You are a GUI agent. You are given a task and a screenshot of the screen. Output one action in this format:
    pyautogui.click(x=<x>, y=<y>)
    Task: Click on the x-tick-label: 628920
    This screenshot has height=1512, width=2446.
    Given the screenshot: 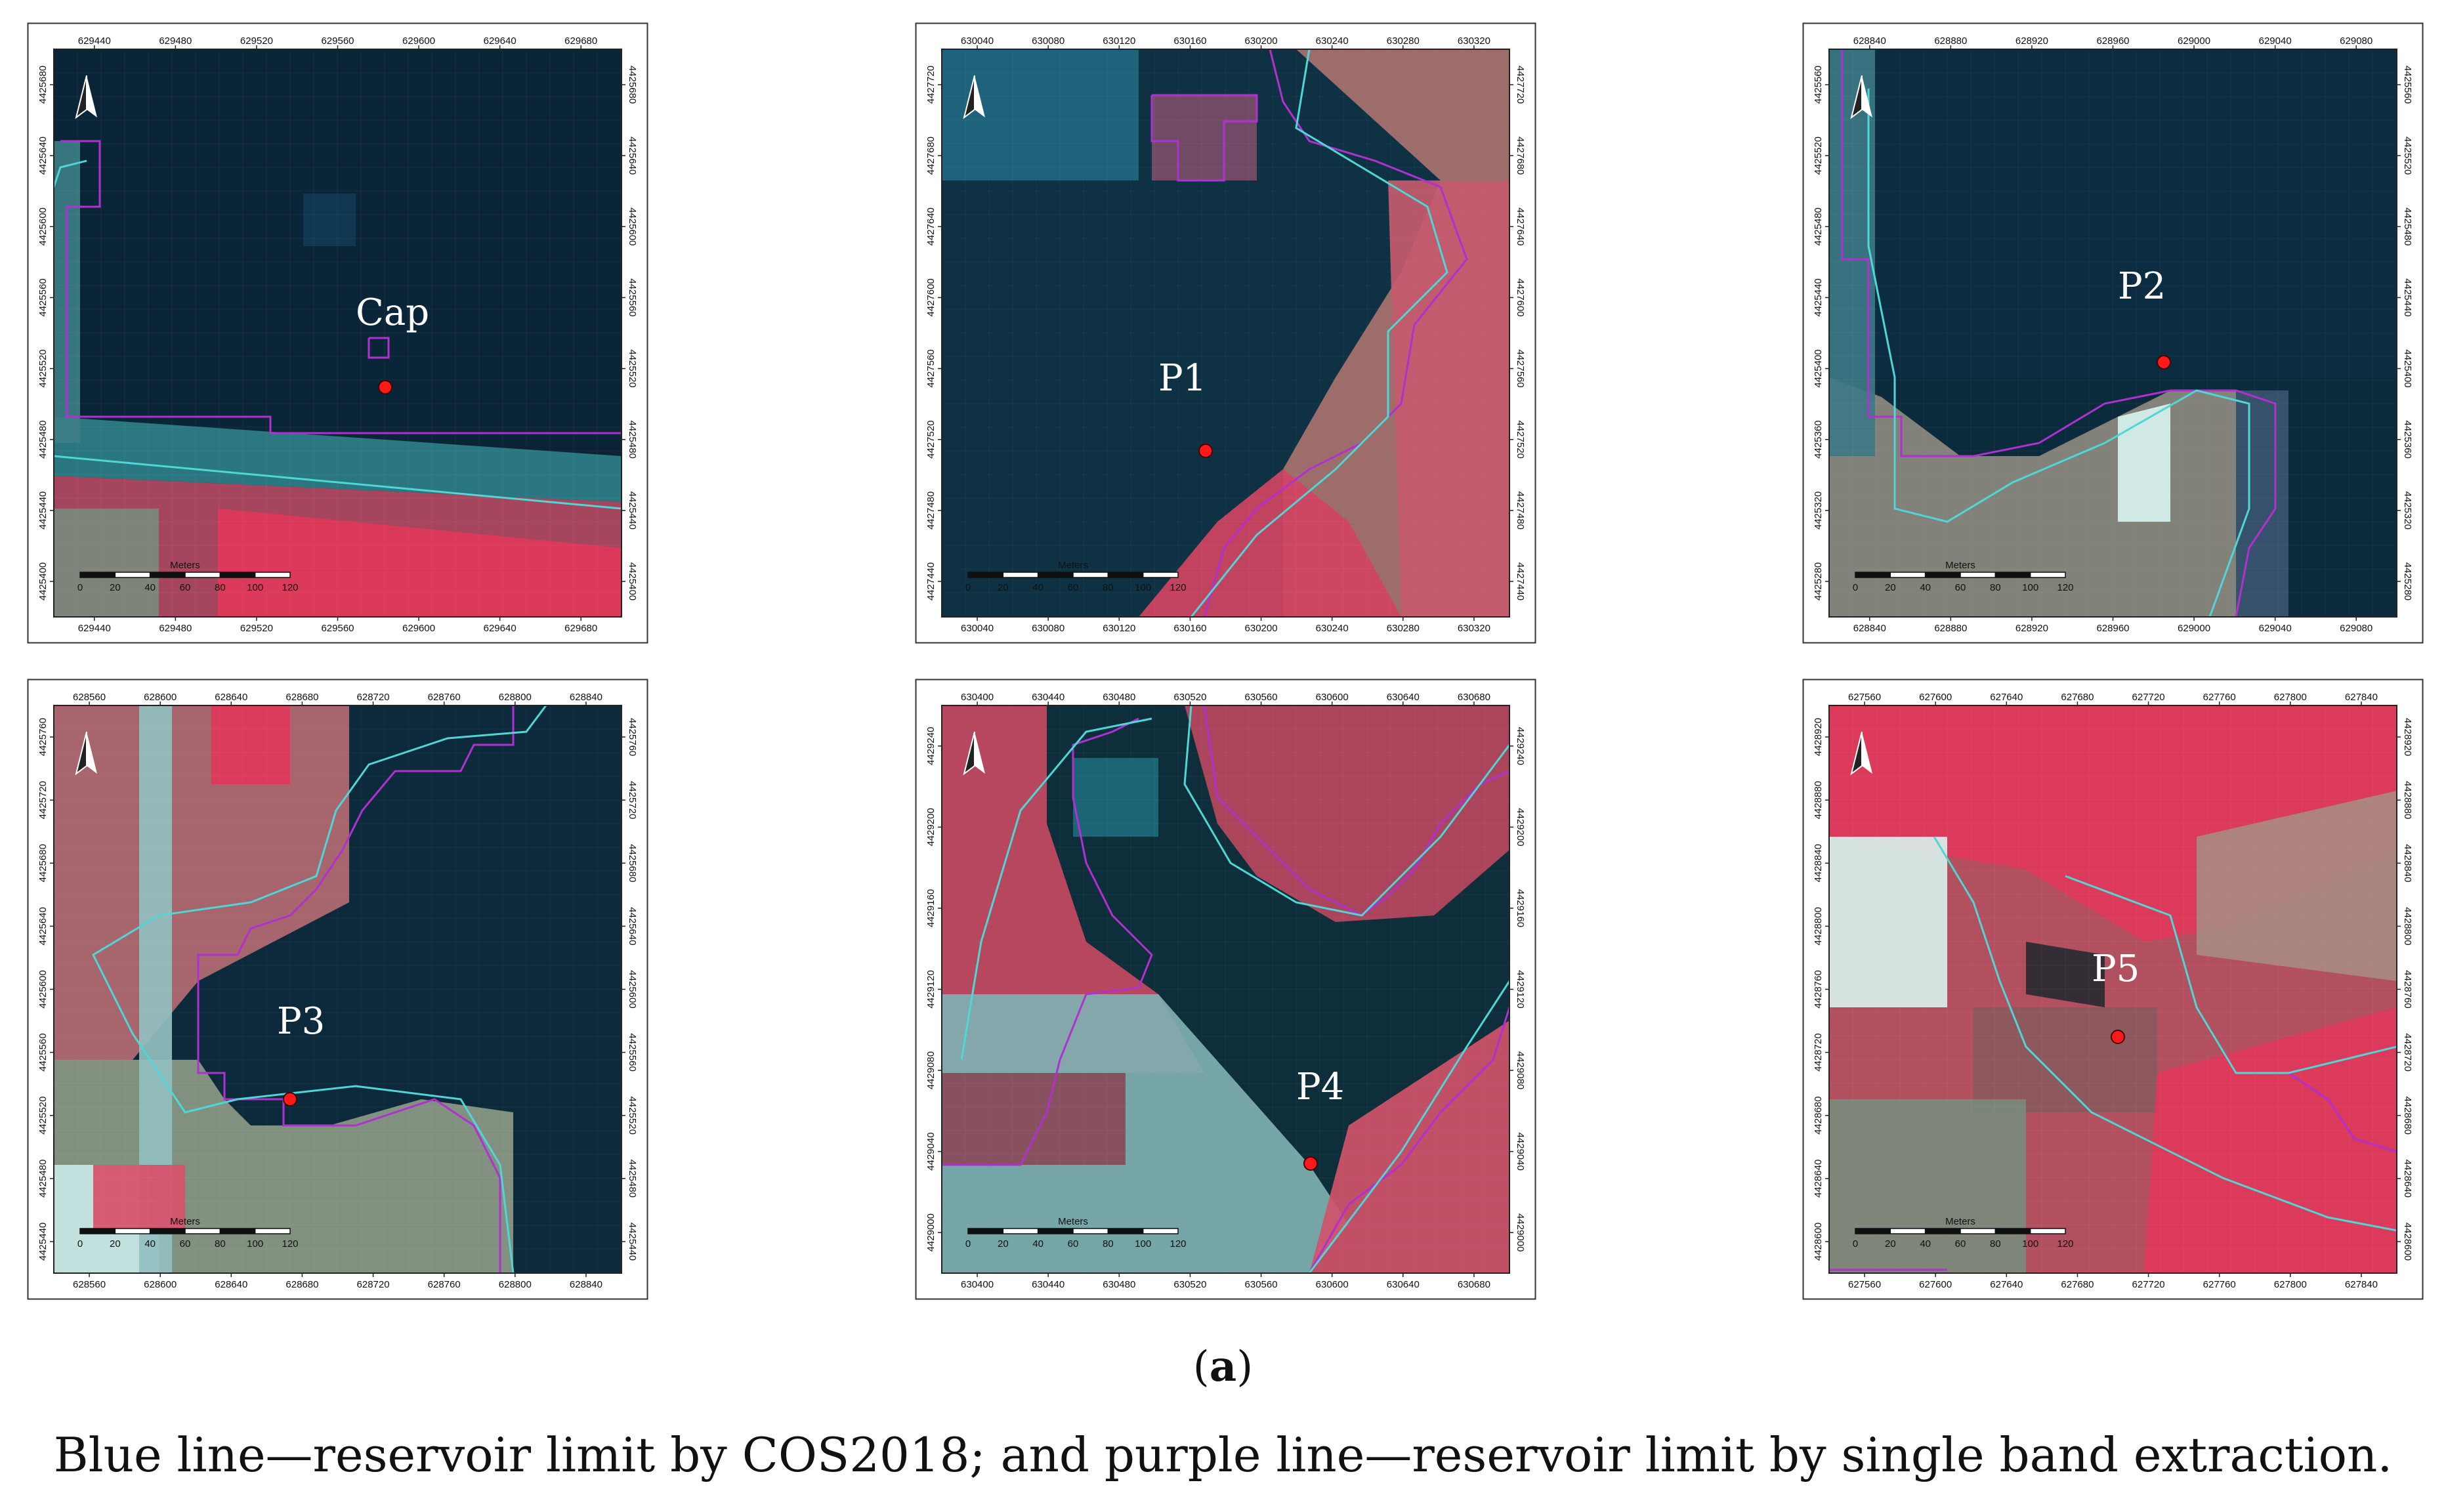 What is the action you would take?
    pyautogui.click(x=2031, y=41)
    